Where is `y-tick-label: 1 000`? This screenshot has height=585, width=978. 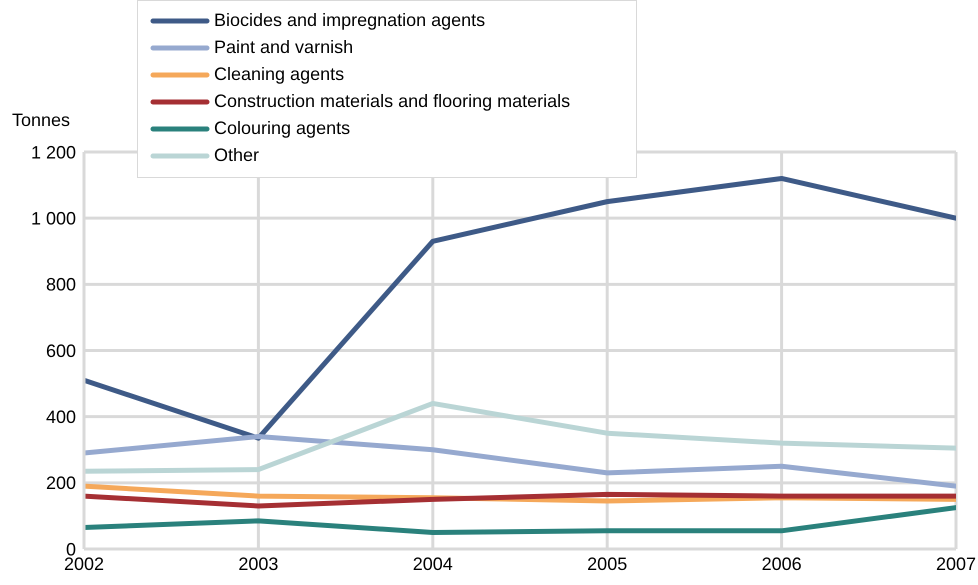
y-tick-label: 1 000 is located at coordinates (53, 218).